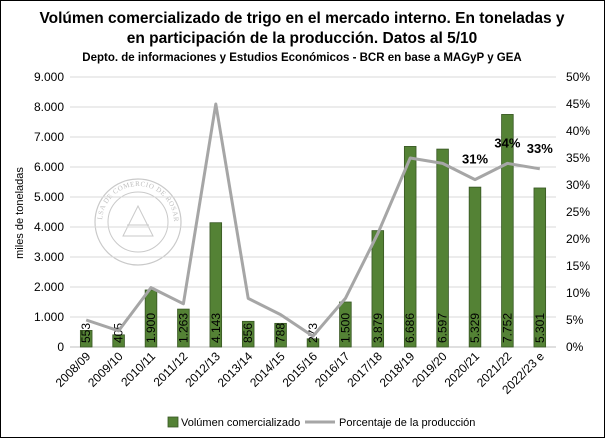 The image size is (605, 438). What do you see at coordinates (49, 197) in the screenshot?
I see `y-tick-label: 5.000` at bounding box center [49, 197].